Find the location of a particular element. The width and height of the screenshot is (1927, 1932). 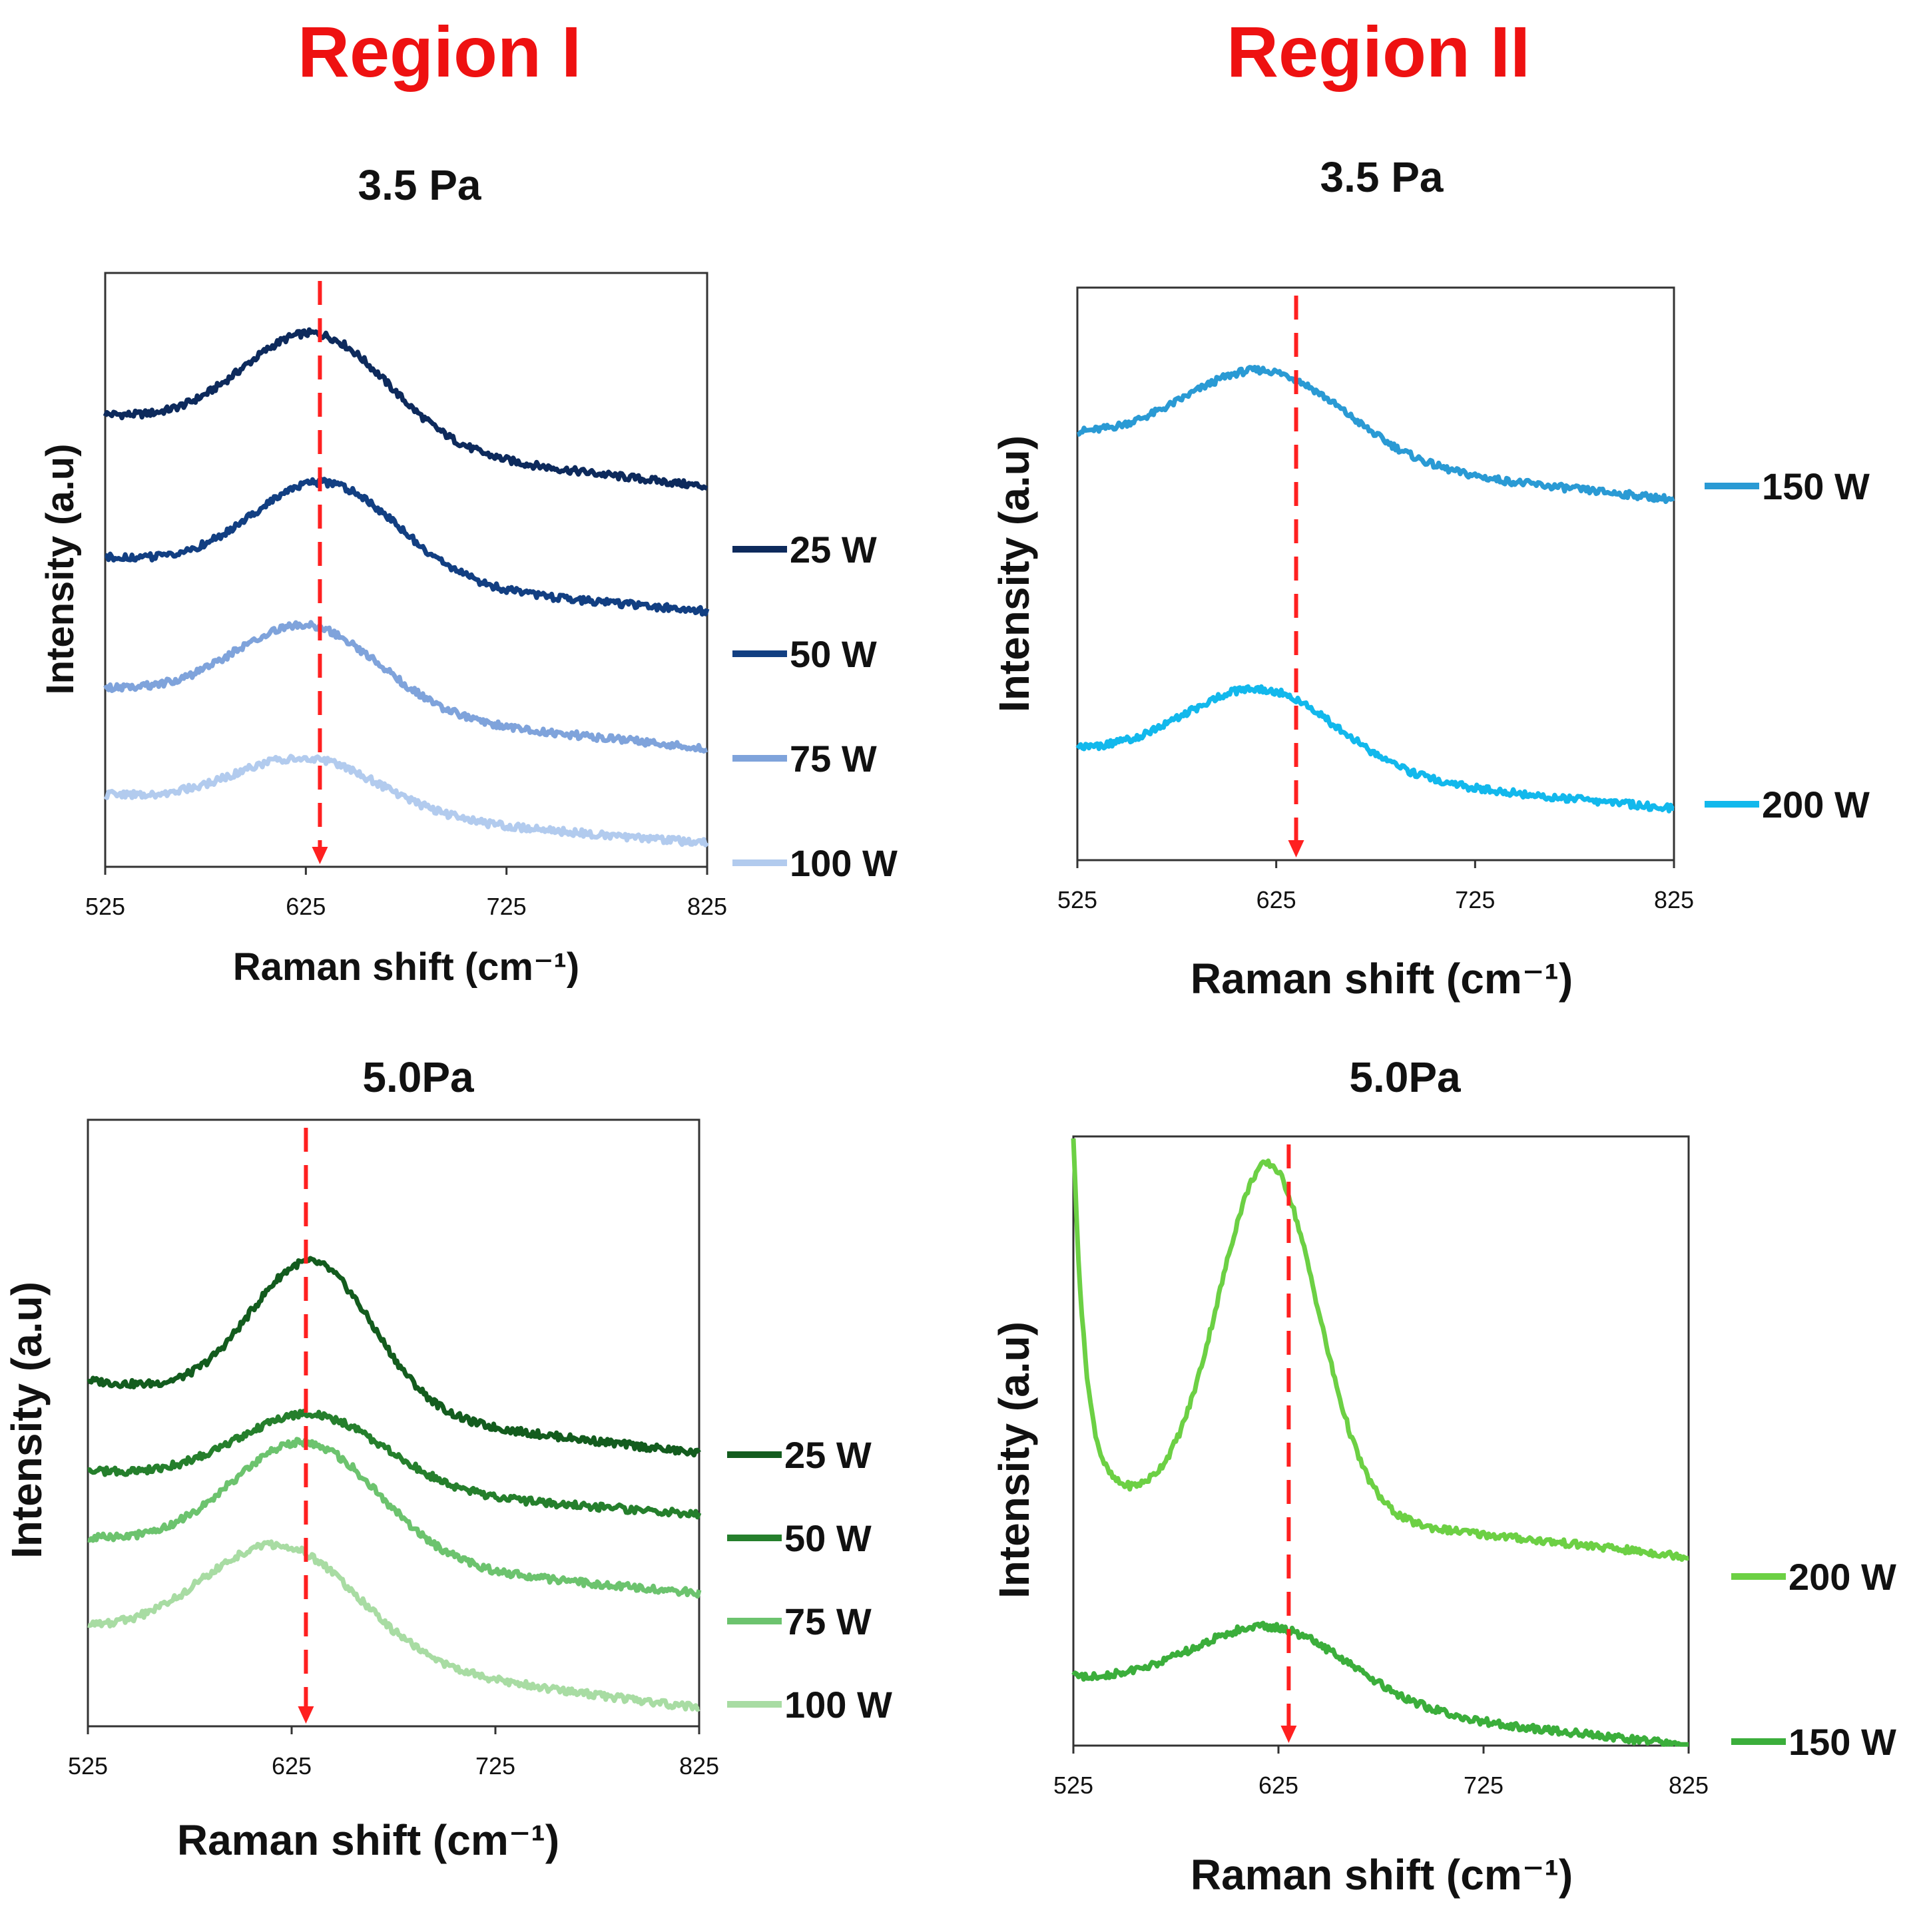

region-title-2: Region II is located at coordinates (1378, 51).